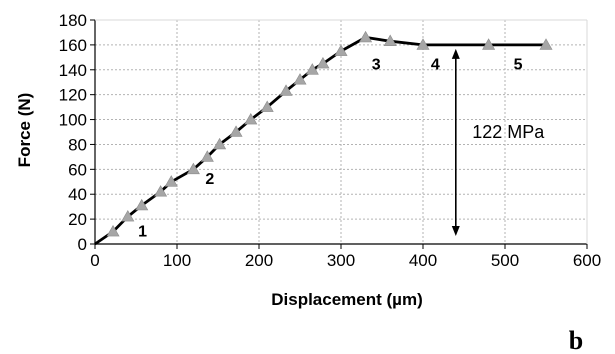 The image size is (615, 354). Describe the element at coordinates (376, 65) in the screenshot. I see `point-label: 3` at that location.